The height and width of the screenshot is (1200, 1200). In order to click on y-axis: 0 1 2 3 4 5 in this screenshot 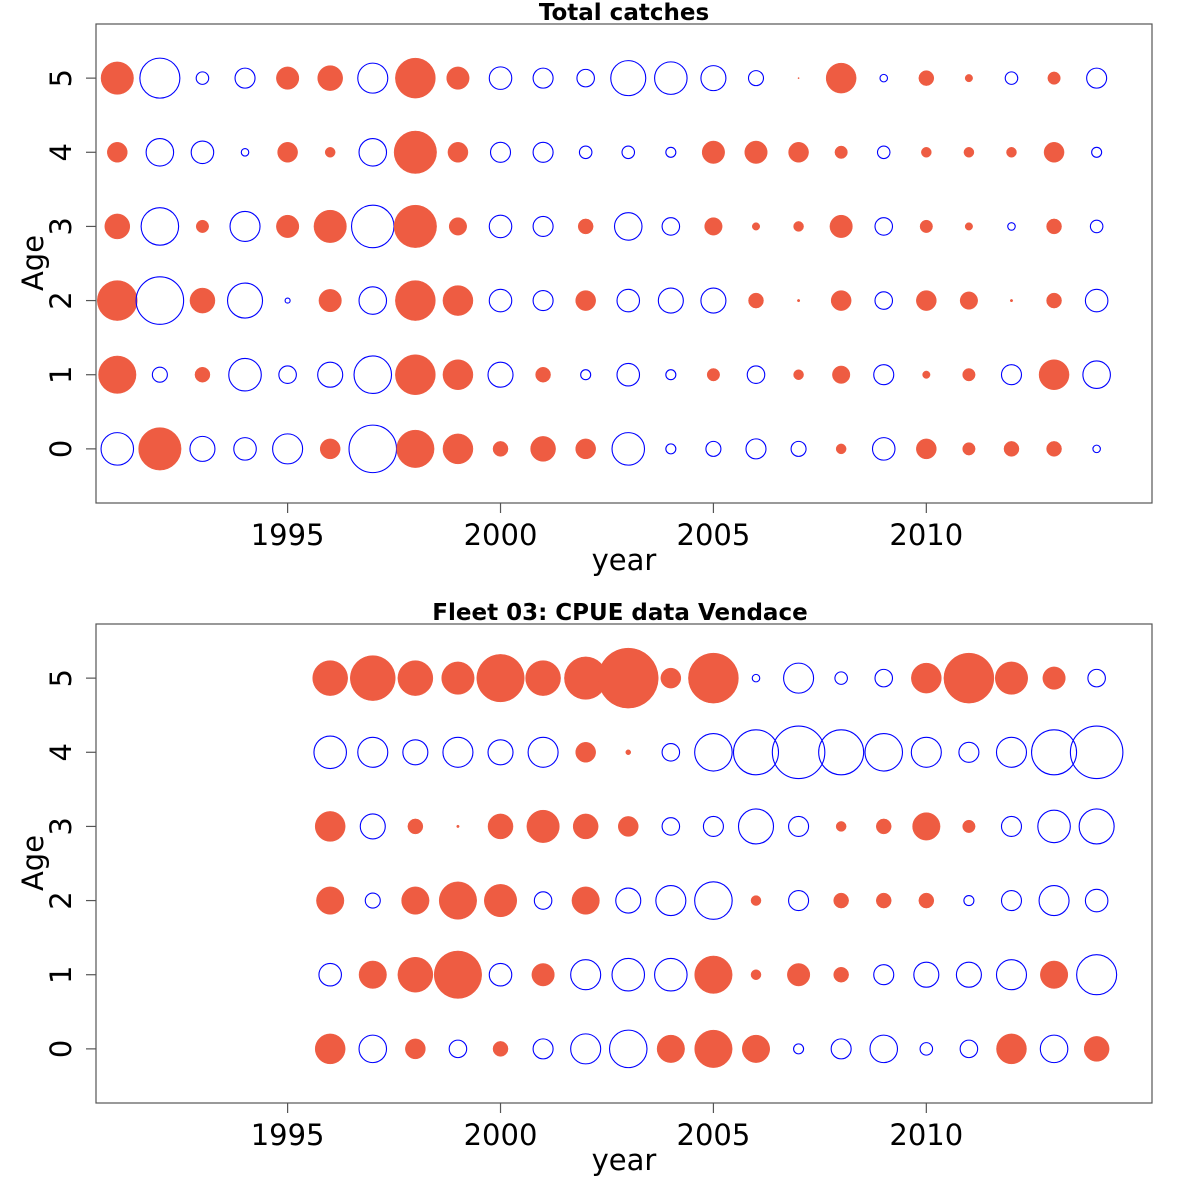, I will do `click(70, 863)`.